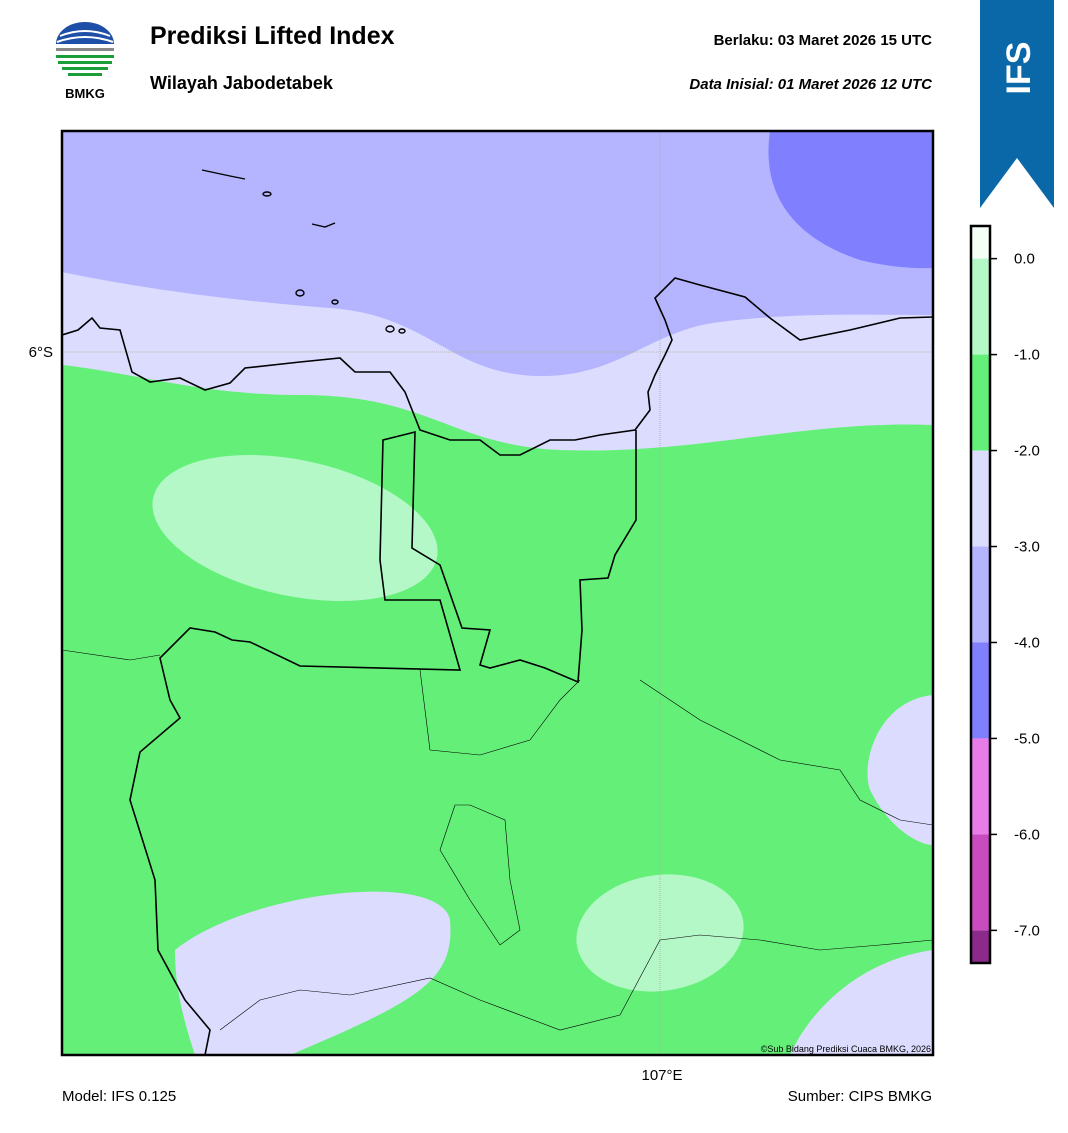  Describe the element at coordinates (1027, 642) in the screenshot. I see `colorbar-tick-label: -4.0` at that location.